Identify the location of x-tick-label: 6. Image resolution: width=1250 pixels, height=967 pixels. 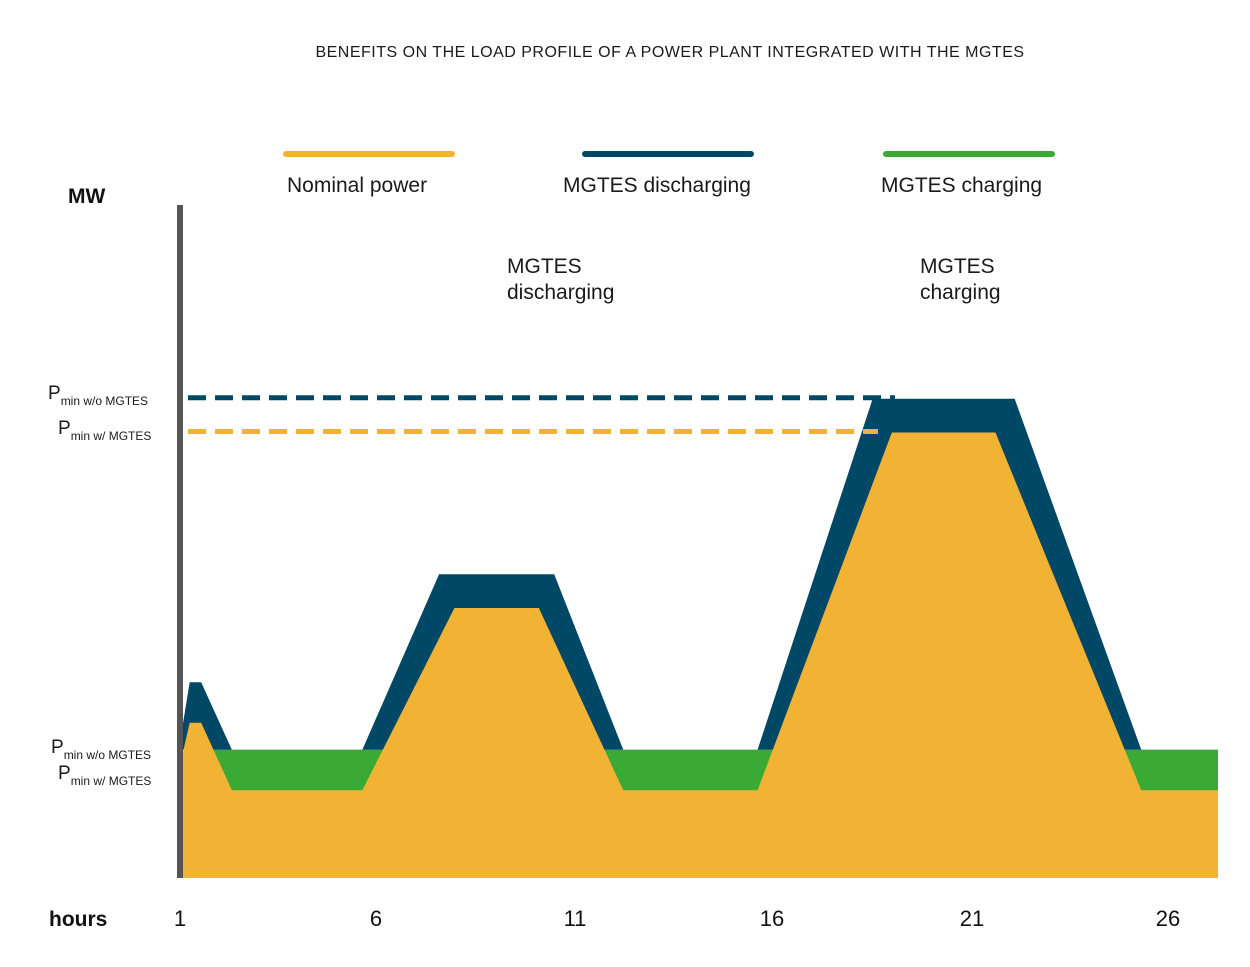
(376, 918).